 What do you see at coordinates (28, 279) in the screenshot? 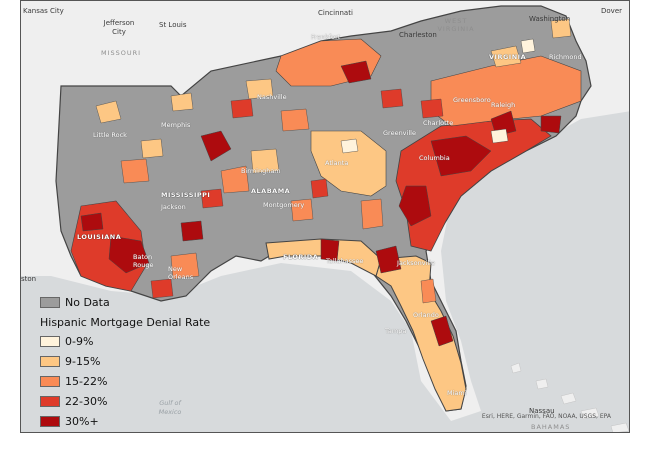
I see `label-houston: Houston` at bounding box center [28, 279].